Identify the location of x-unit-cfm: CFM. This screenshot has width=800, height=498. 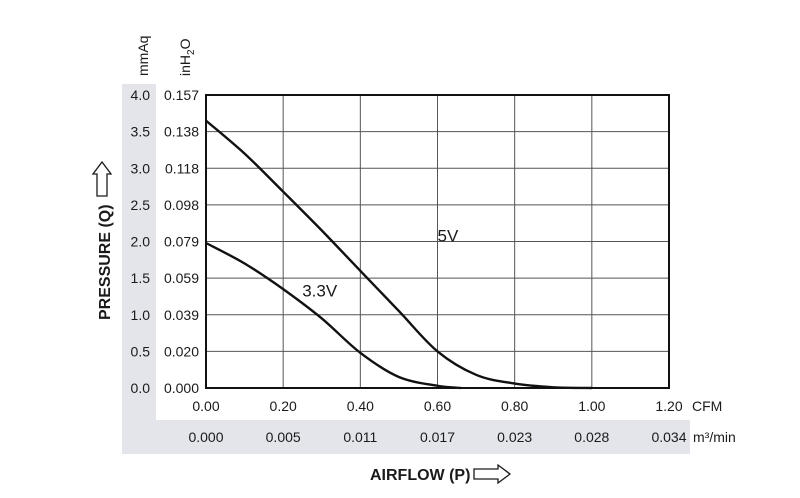
(707, 406).